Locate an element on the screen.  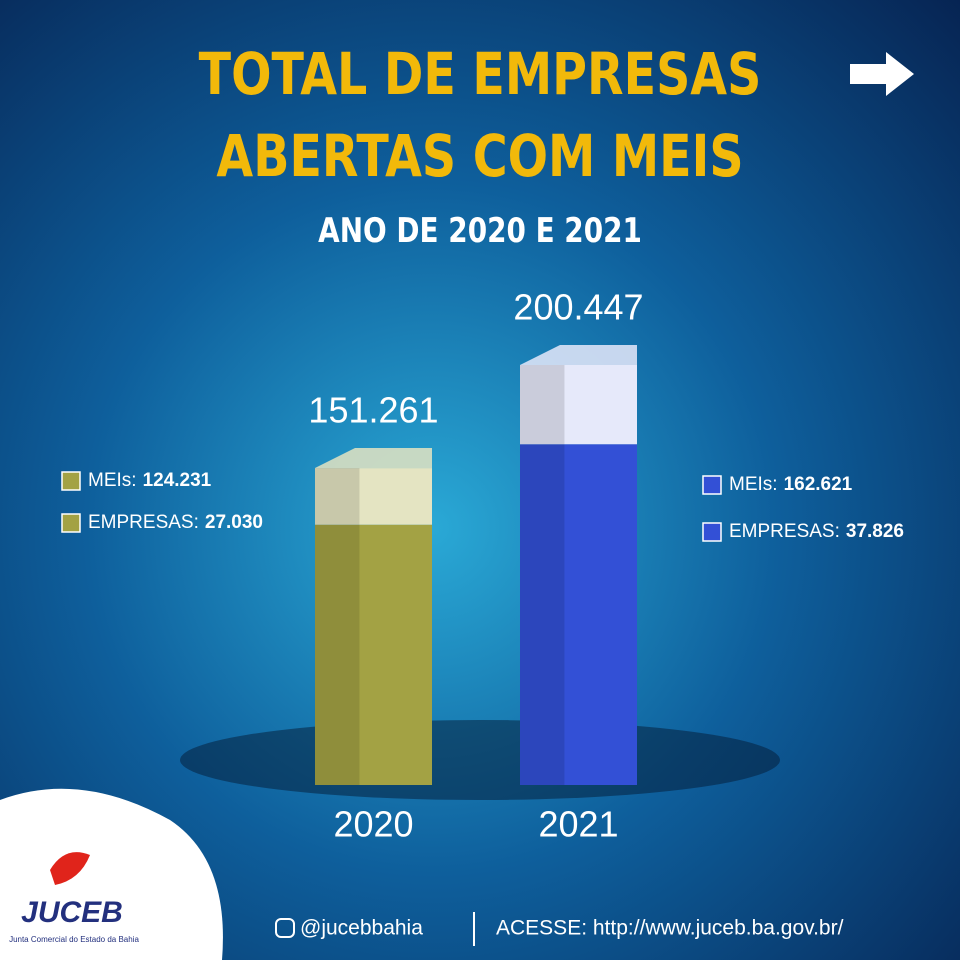
logo-icon is located at coordinates (70, 868).